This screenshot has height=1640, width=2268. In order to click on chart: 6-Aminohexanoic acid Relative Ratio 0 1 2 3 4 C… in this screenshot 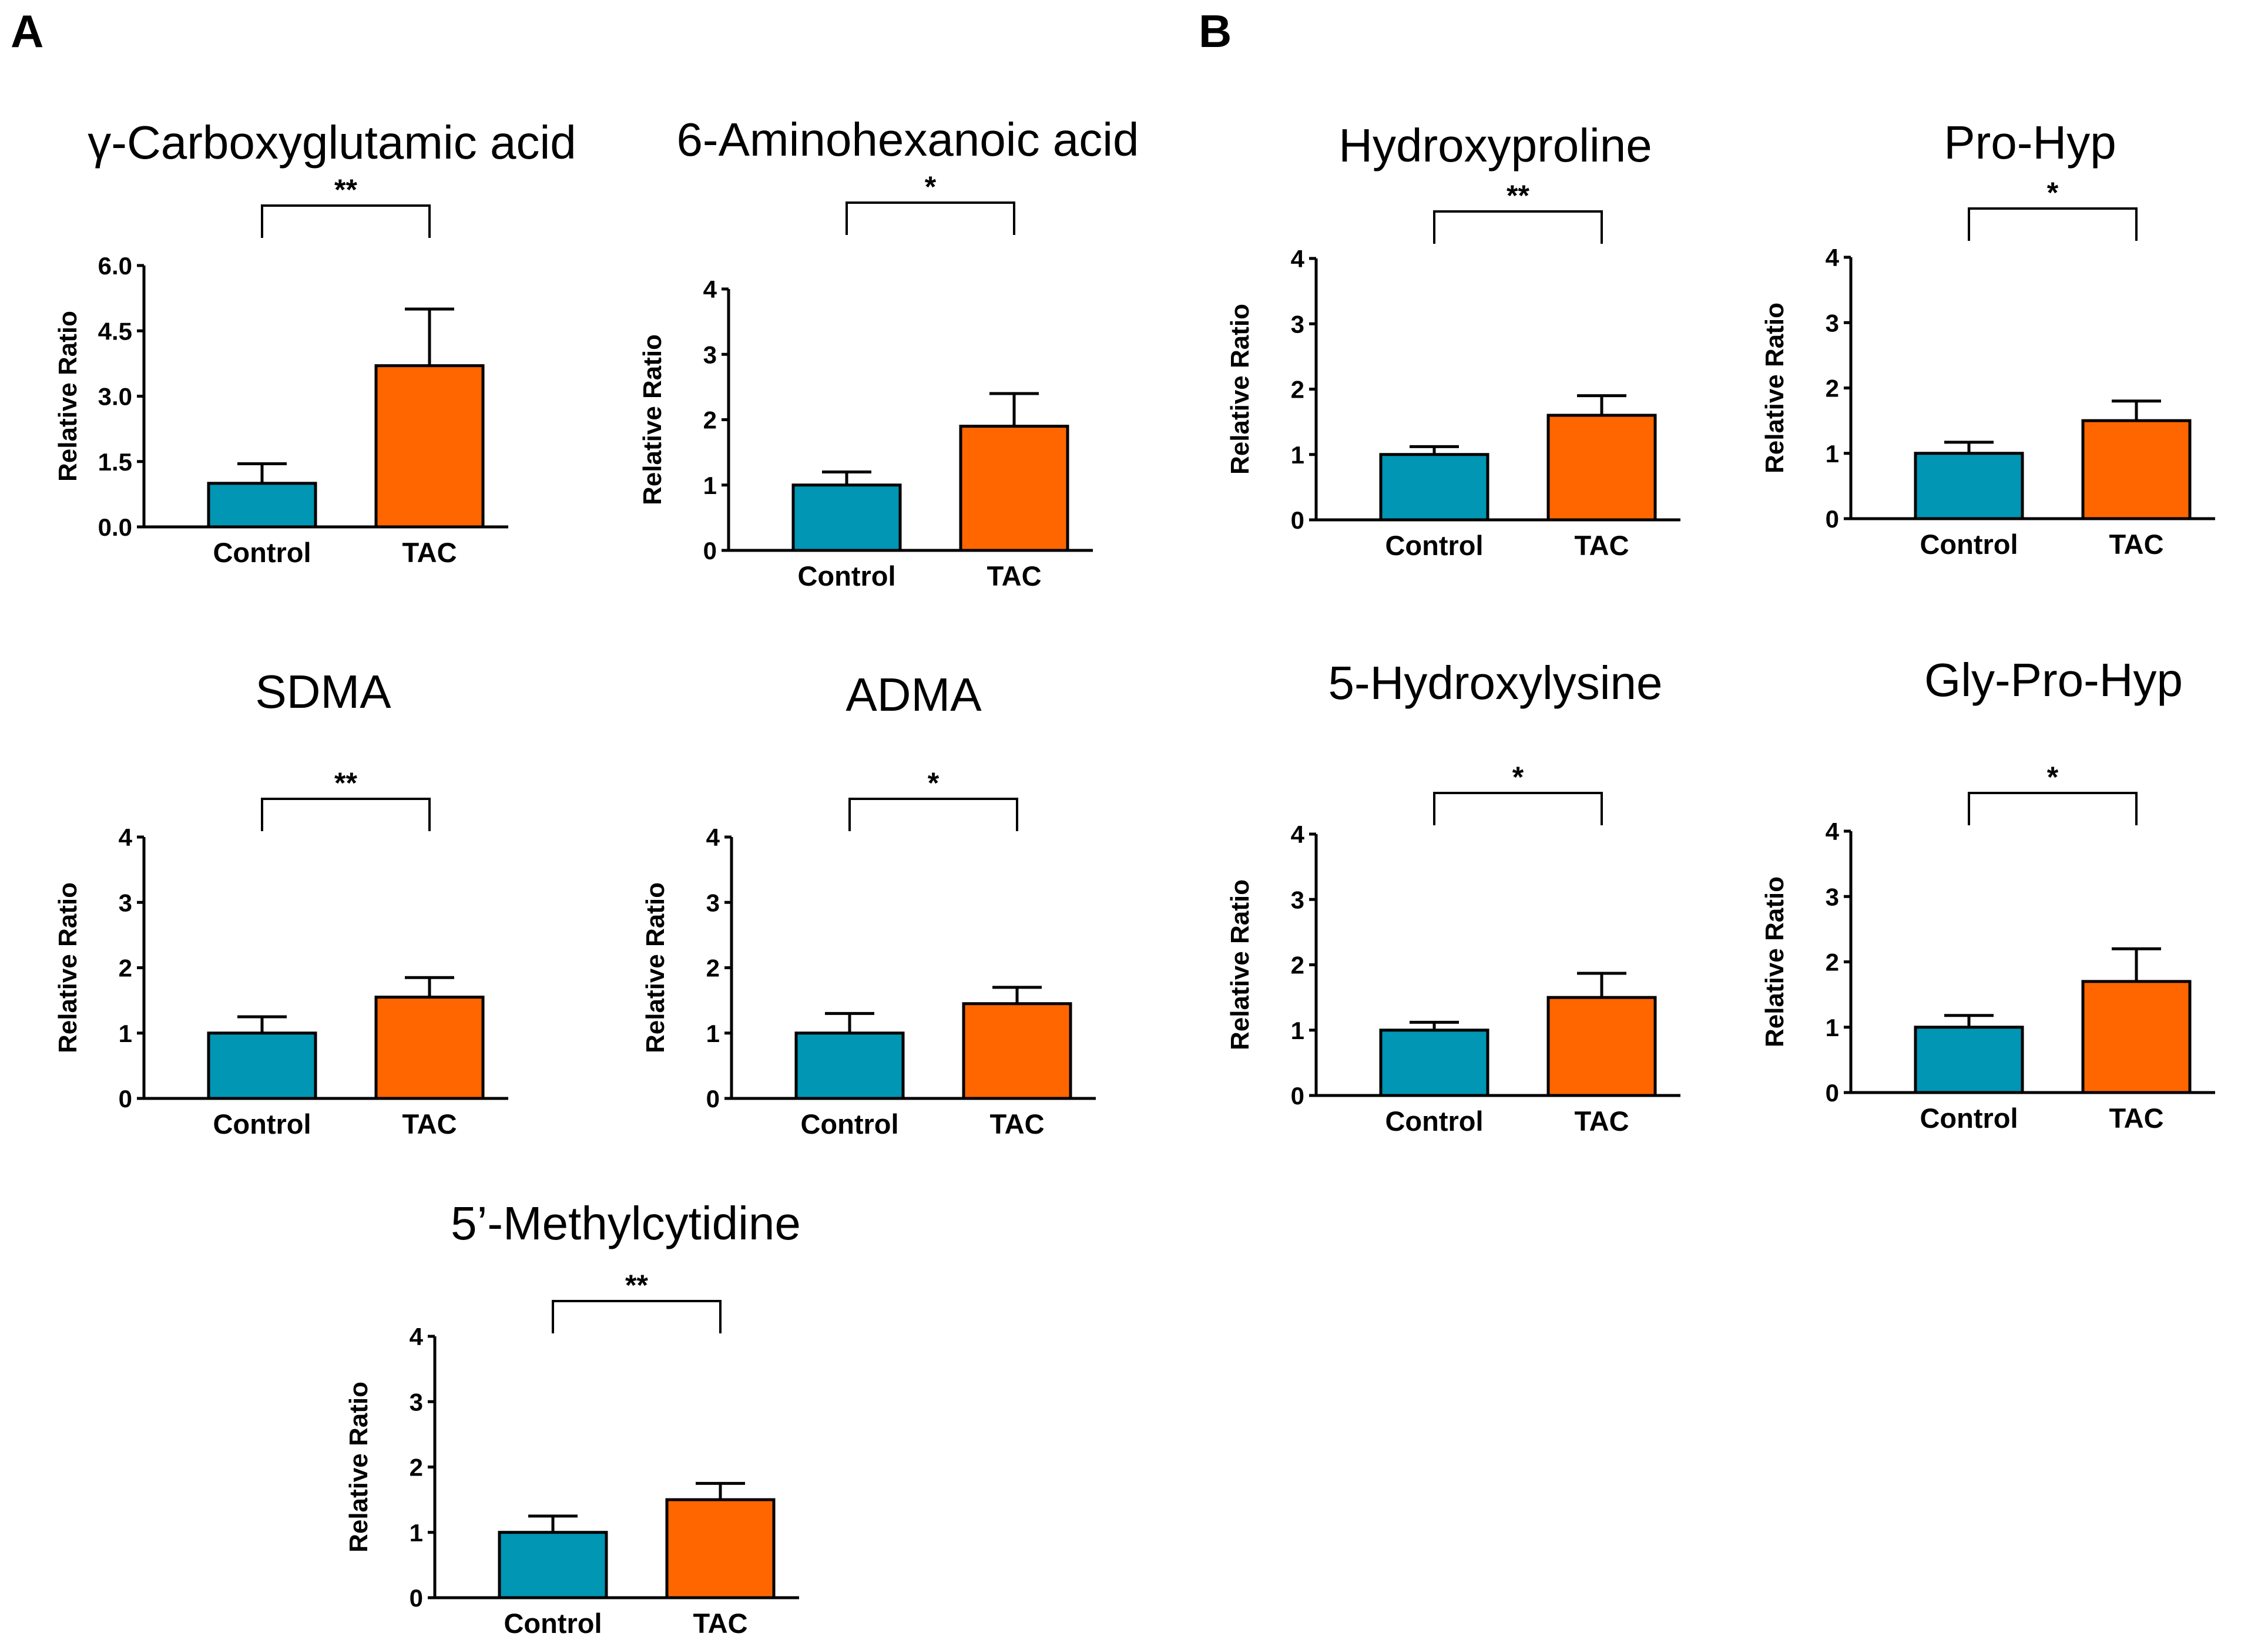, I will do `click(888, 353)`.